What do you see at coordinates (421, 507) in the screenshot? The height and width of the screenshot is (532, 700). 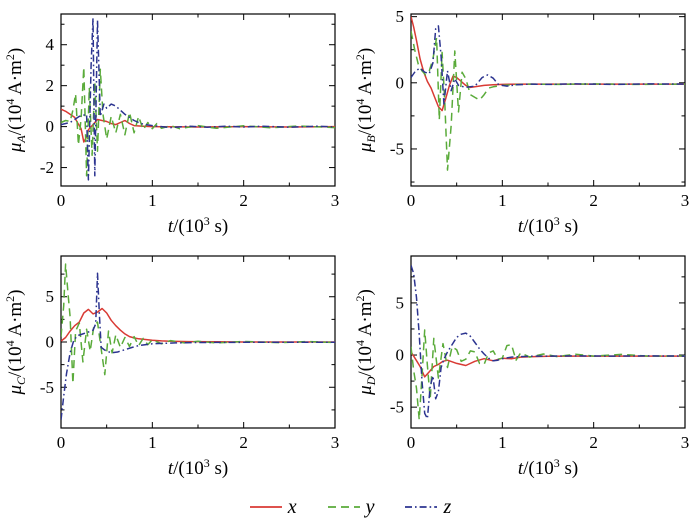 I see `legend-line-z` at bounding box center [421, 507].